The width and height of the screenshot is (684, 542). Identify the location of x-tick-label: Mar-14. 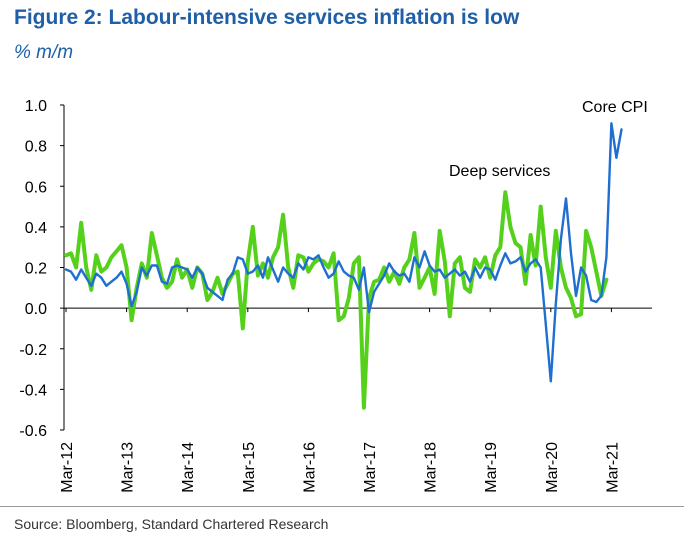
(188, 467).